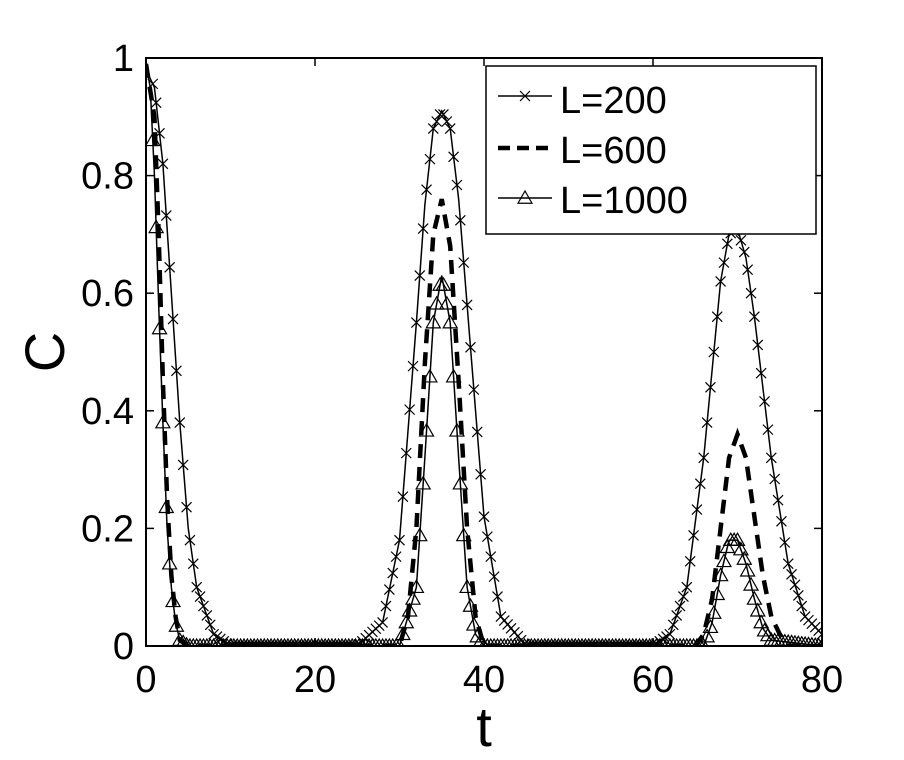  I want to click on legend-marker, so click(525, 96).